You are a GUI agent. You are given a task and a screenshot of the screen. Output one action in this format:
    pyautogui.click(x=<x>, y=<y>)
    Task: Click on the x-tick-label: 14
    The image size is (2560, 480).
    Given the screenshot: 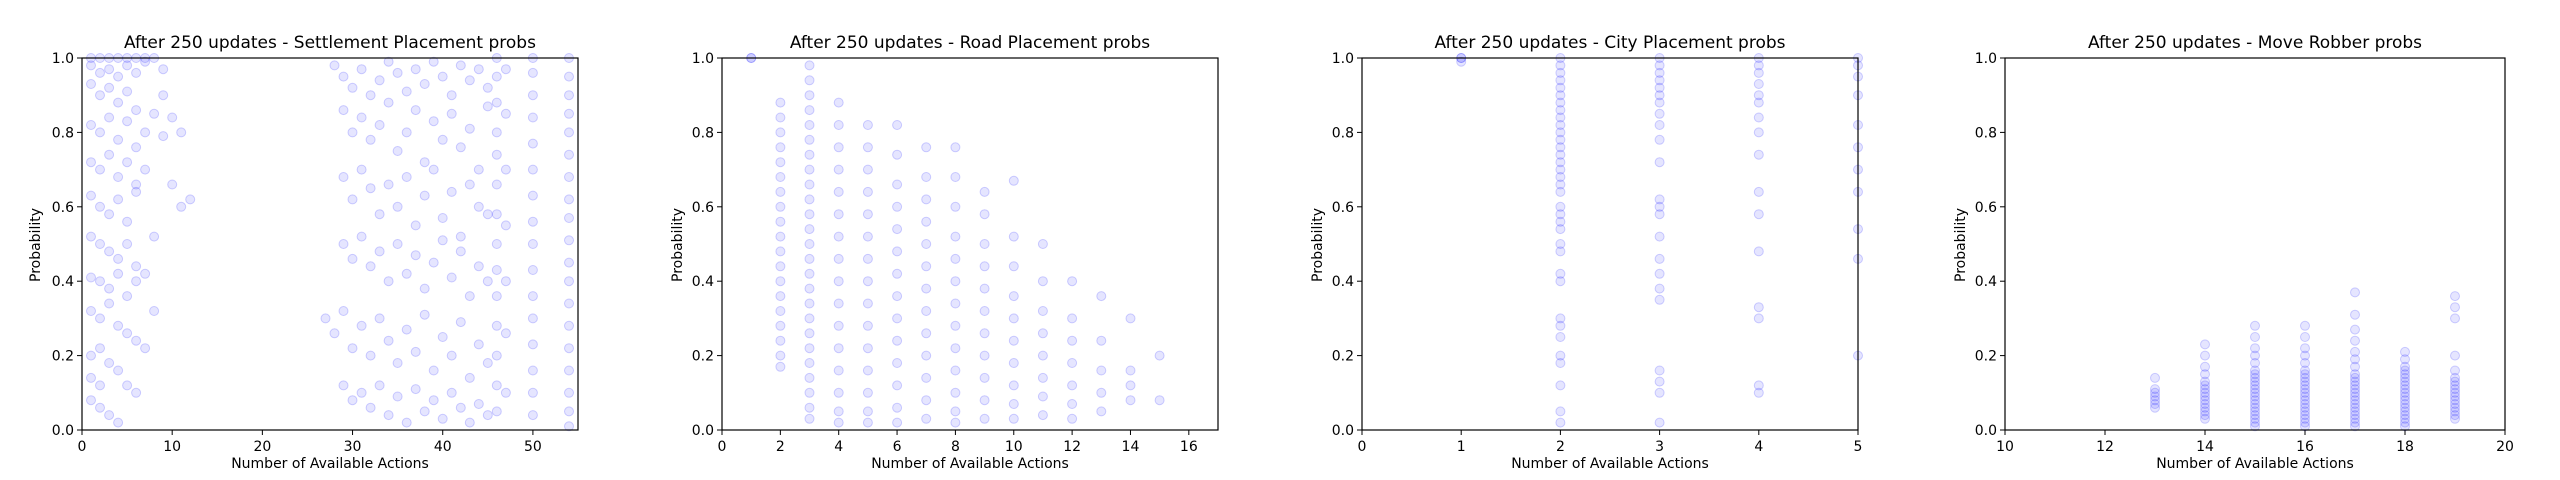 What is the action you would take?
    pyautogui.click(x=1131, y=447)
    